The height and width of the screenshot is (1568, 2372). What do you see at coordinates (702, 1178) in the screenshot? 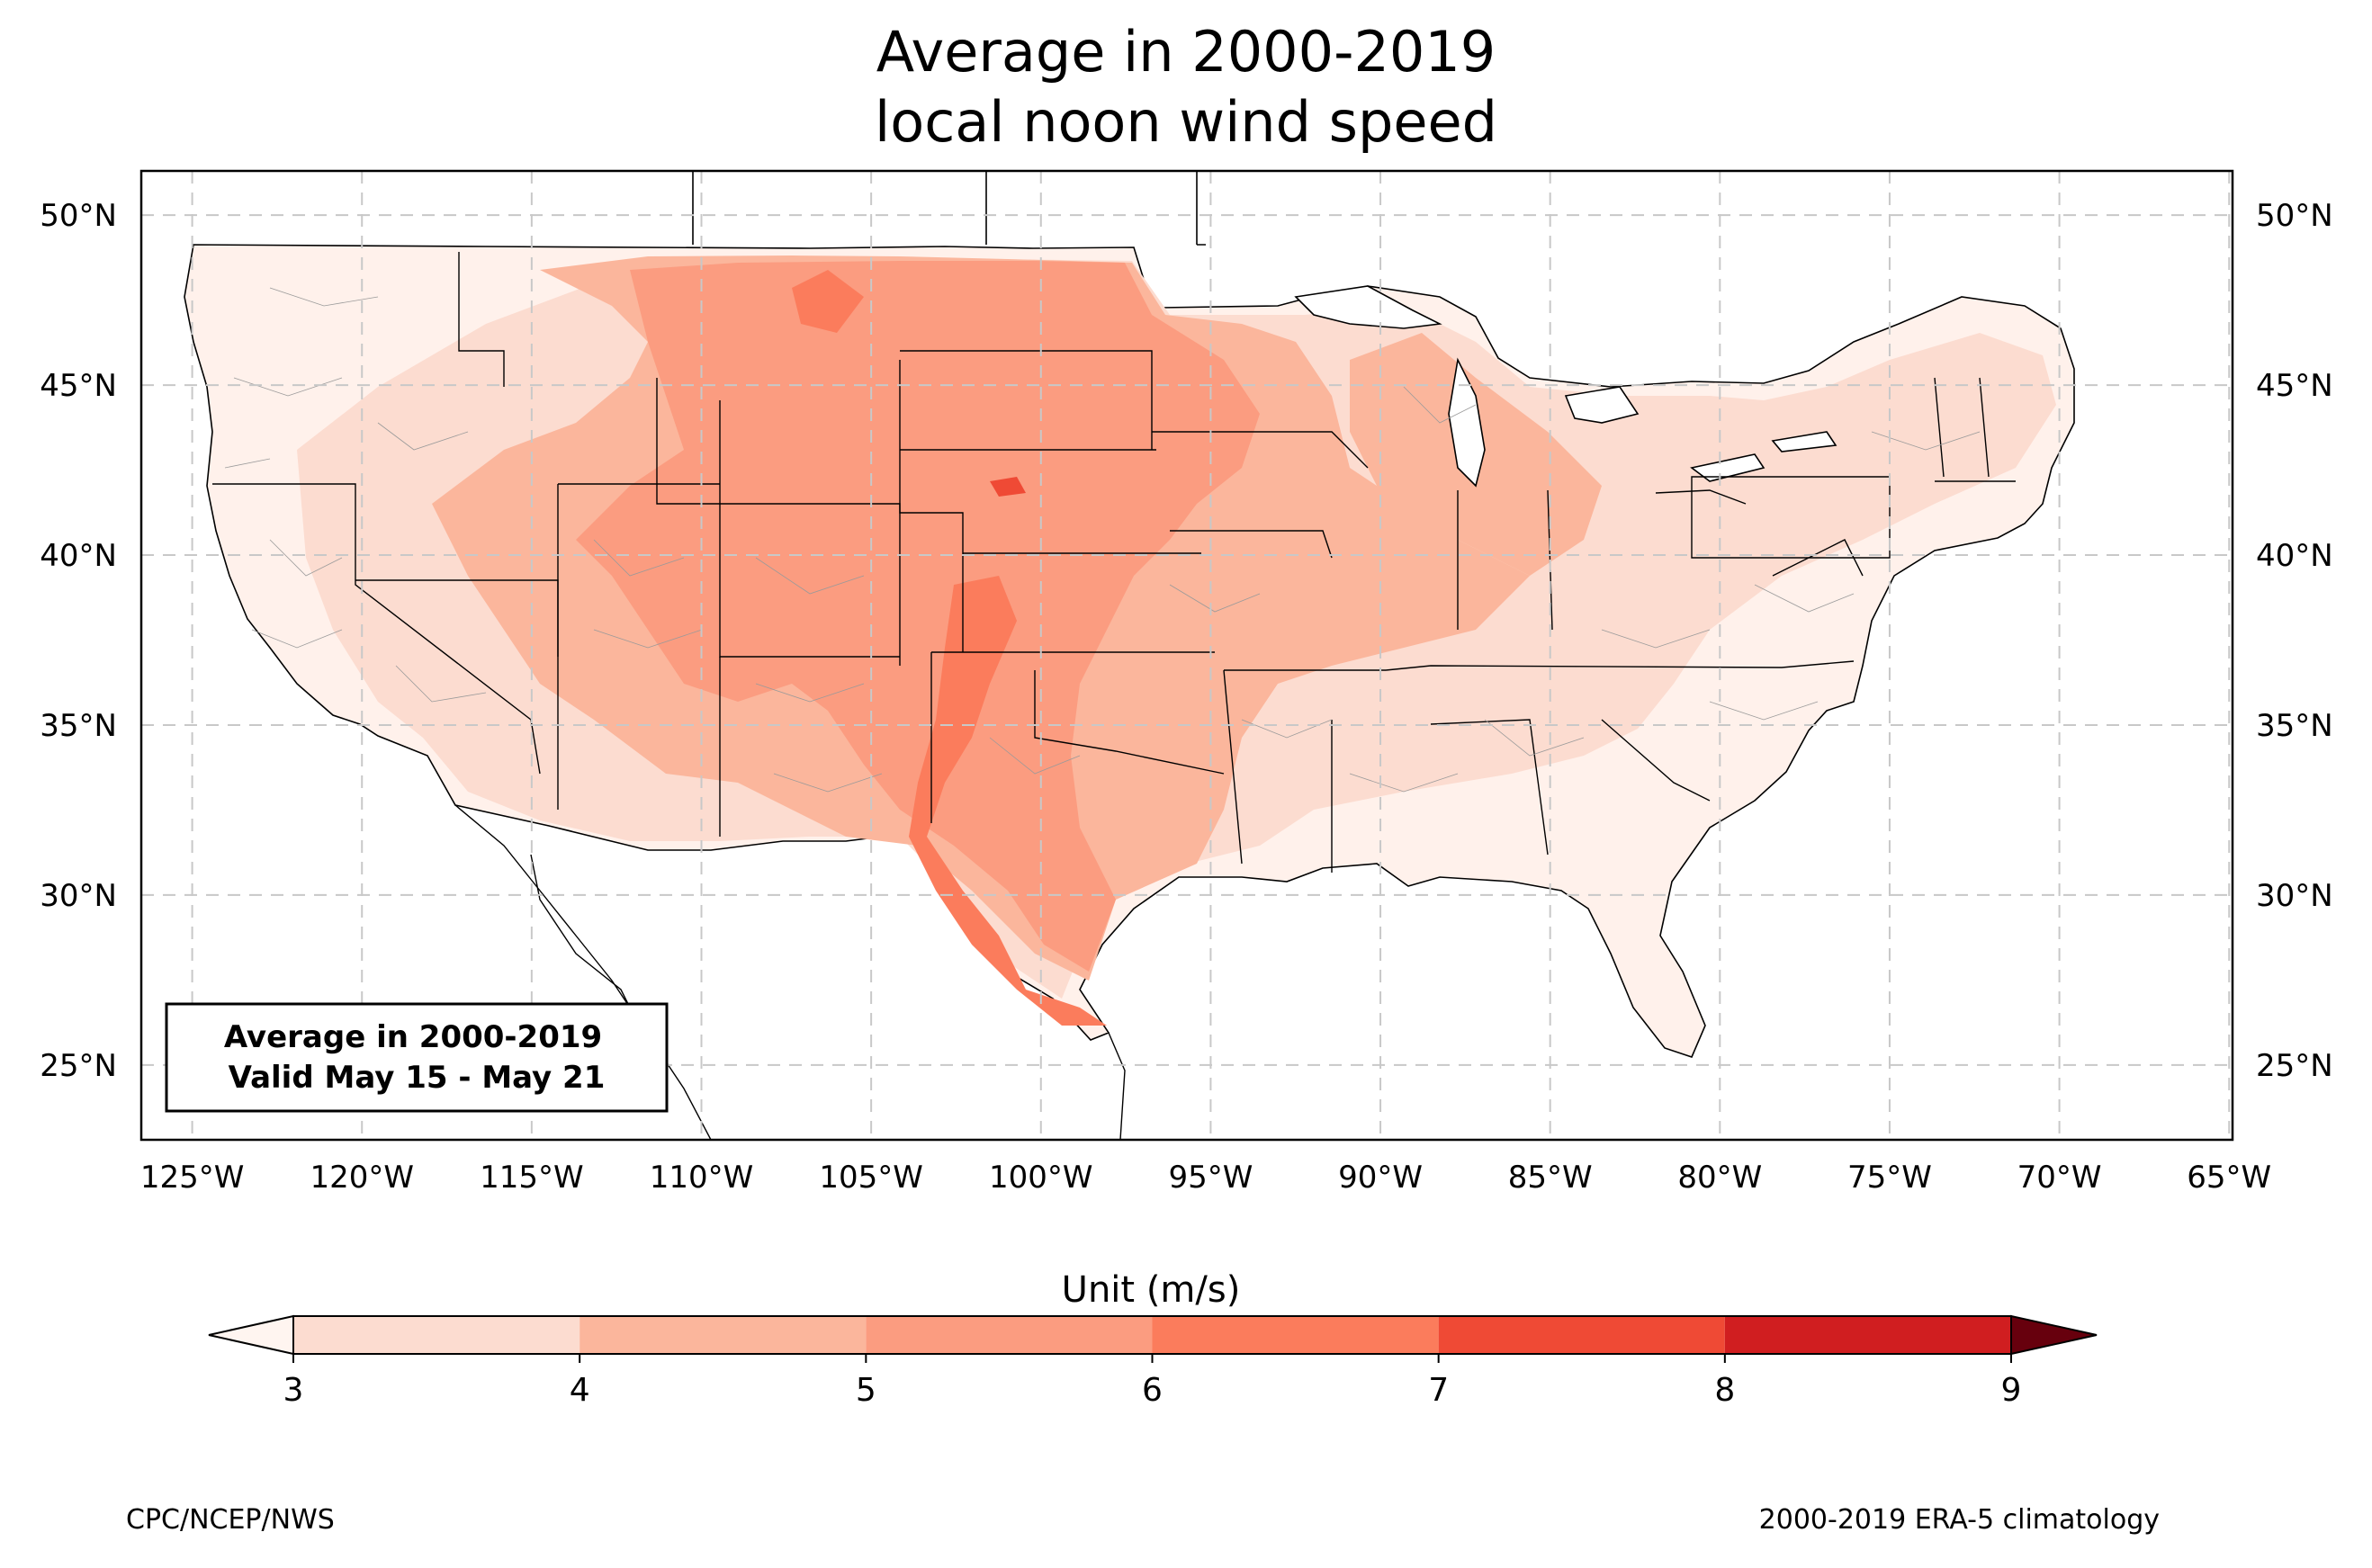
I see `lon-tick-label: 110°W` at bounding box center [702, 1178].